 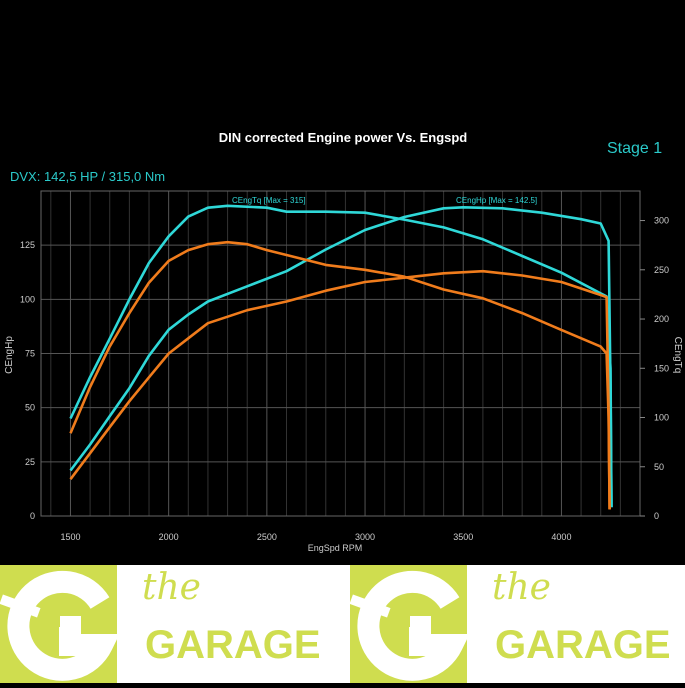 I want to click on y-left-tick-label: 75, so click(x=30, y=354).